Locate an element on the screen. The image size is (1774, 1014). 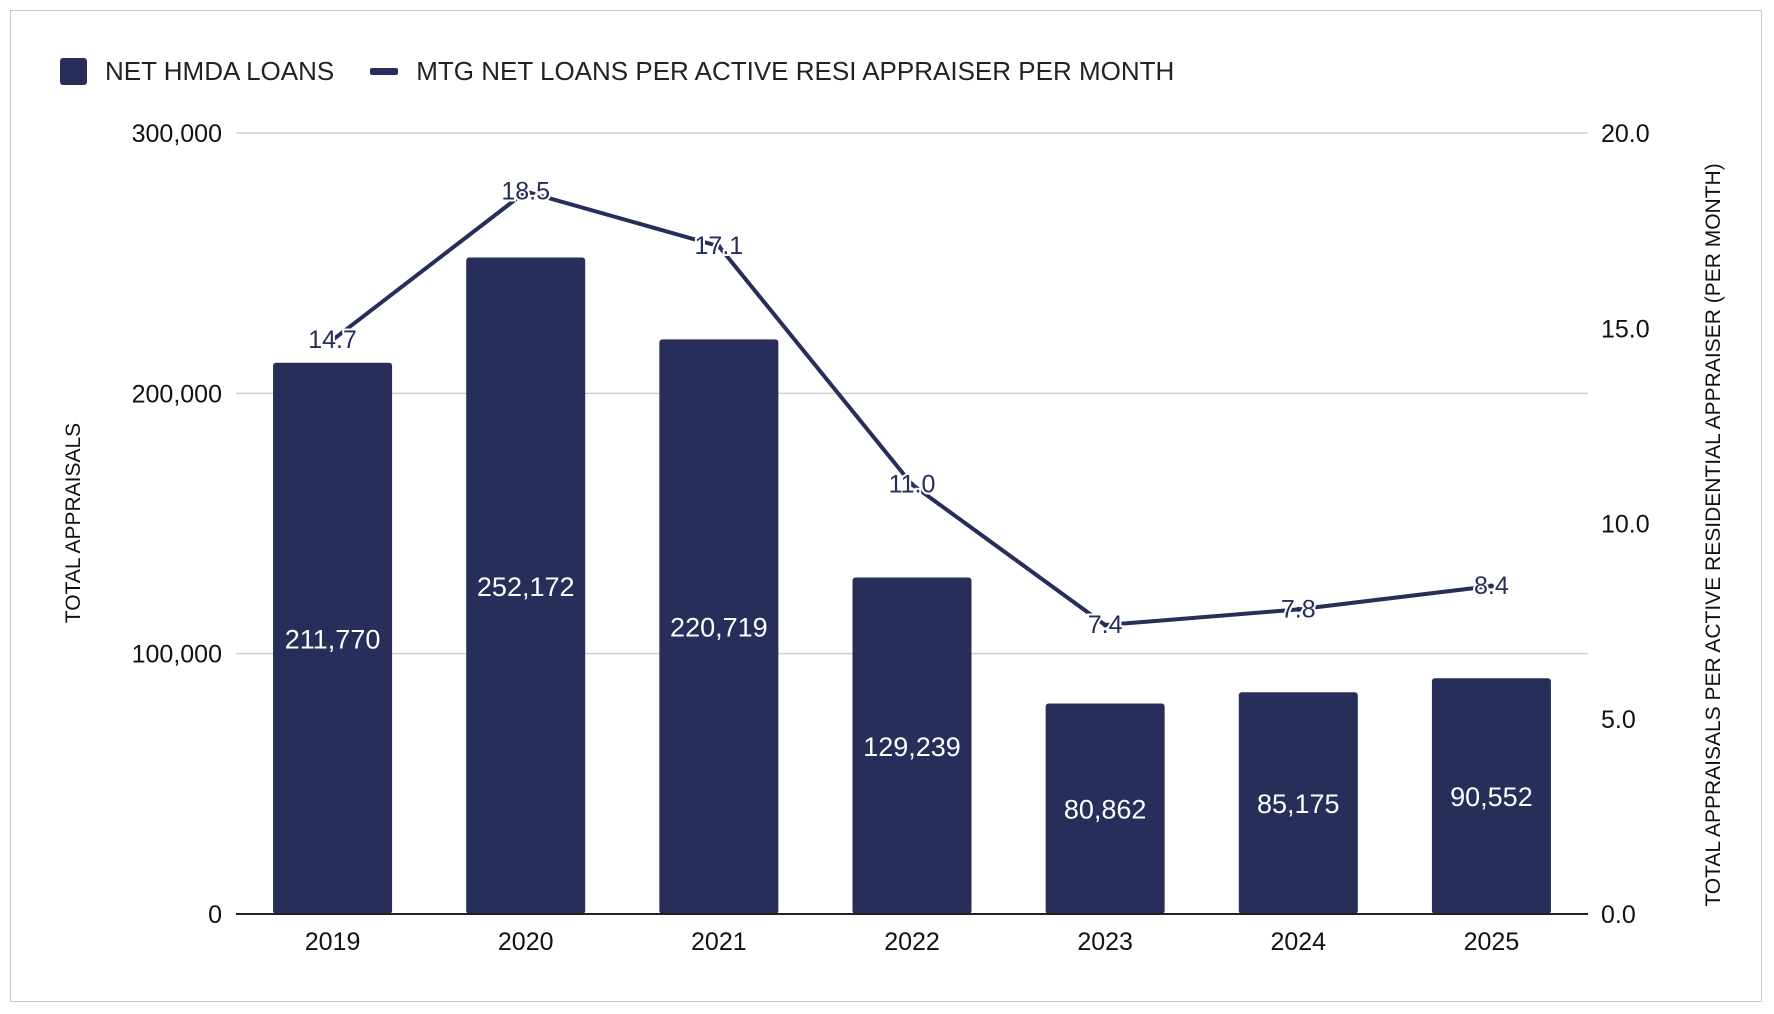
line-data-label: 7.4 is located at coordinates (1105, 625).